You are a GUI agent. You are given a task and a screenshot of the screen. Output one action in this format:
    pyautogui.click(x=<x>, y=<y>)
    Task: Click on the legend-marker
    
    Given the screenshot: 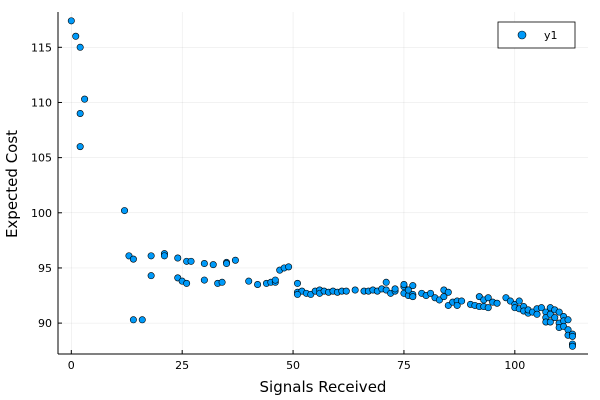 What is the action you would take?
    pyautogui.click(x=522, y=35)
    